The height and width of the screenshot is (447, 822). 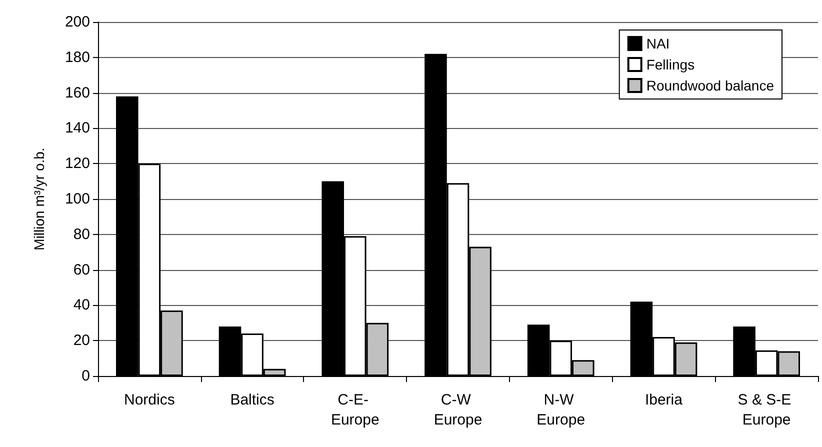 What do you see at coordinates (664, 400) in the screenshot?
I see `x-tick-label: Iberia` at bounding box center [664, 400].